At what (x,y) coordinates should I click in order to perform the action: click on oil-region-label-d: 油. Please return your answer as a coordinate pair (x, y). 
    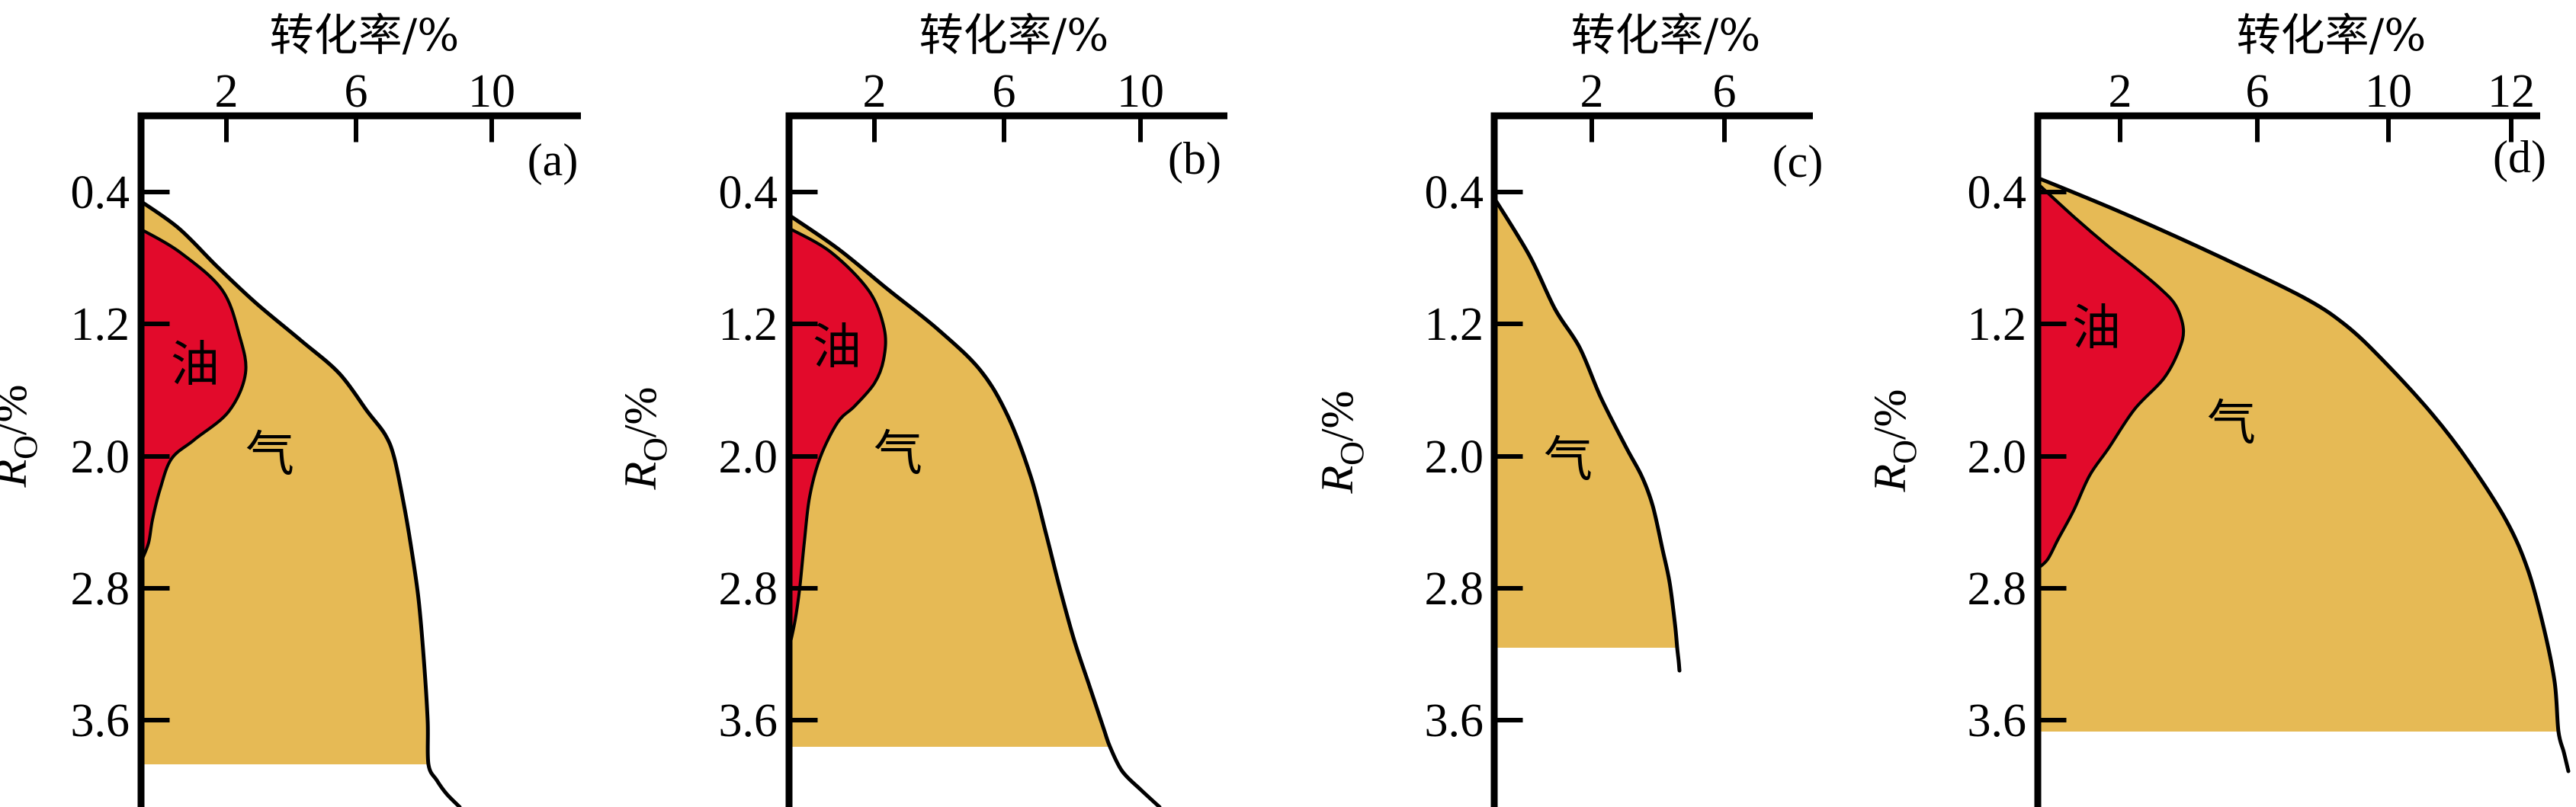
    Looking at the image, I should click on (2096, 328).